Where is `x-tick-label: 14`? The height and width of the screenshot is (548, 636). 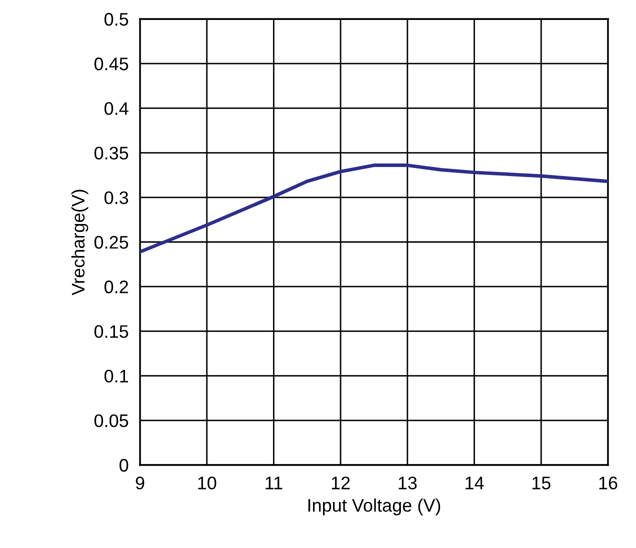 x-tick-label: 14 is located at coordinates (475, 483).